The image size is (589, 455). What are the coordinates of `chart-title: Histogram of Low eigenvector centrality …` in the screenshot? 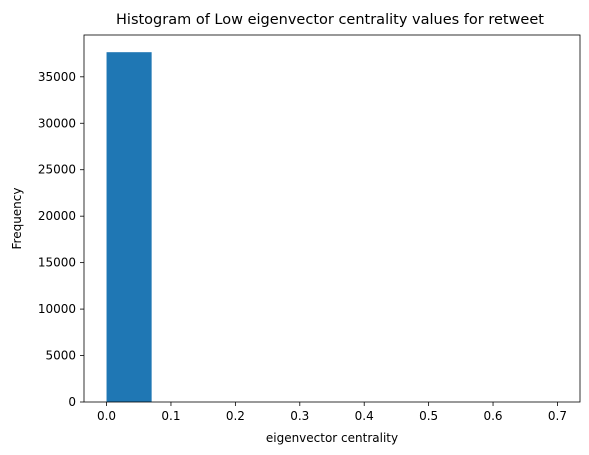 It's located at (330, 20).